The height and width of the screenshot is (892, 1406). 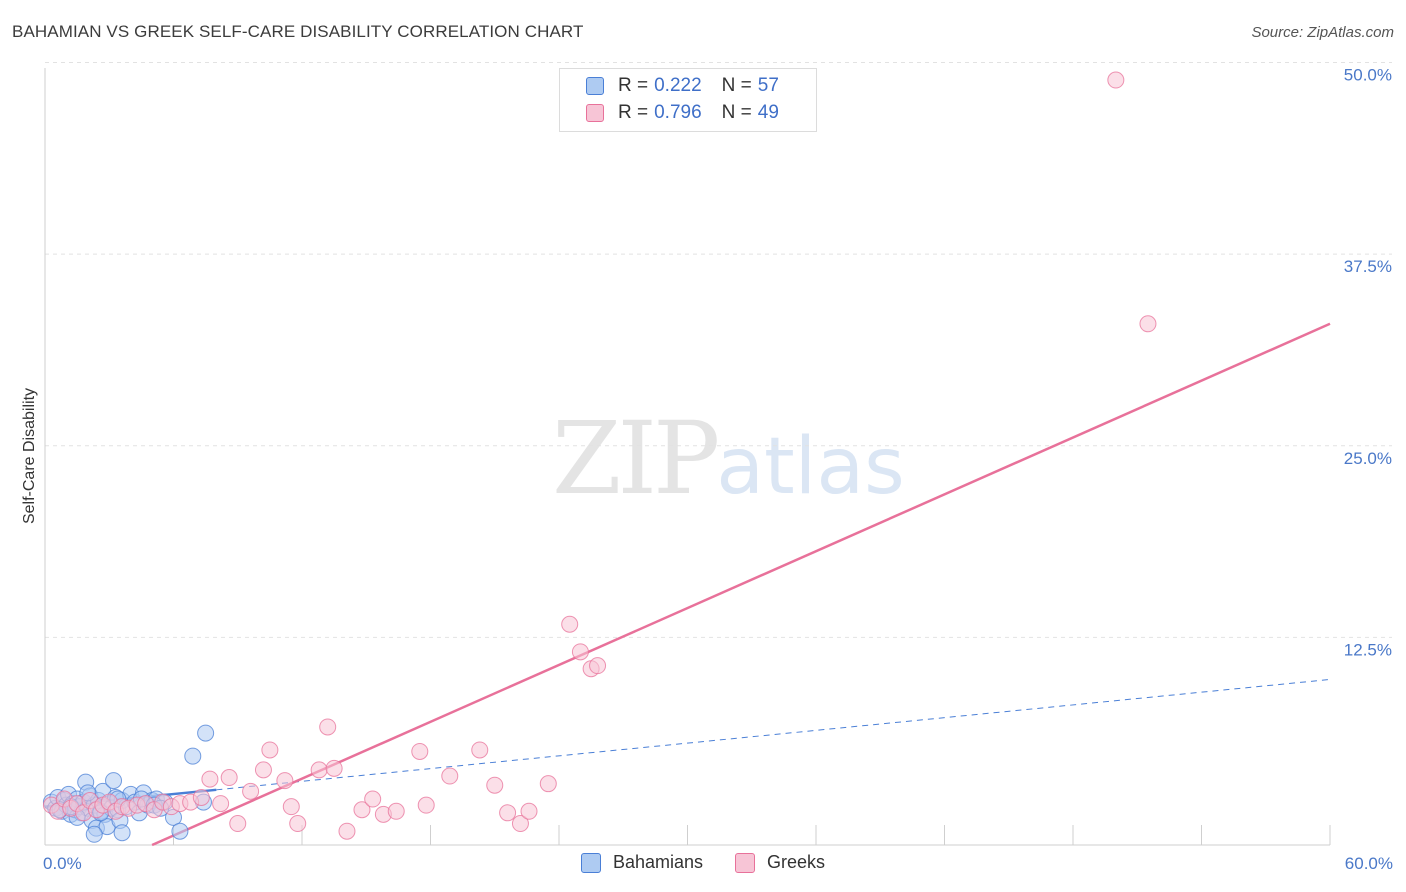 I want to click on greeks-swatch, so click(x=745, y=862).